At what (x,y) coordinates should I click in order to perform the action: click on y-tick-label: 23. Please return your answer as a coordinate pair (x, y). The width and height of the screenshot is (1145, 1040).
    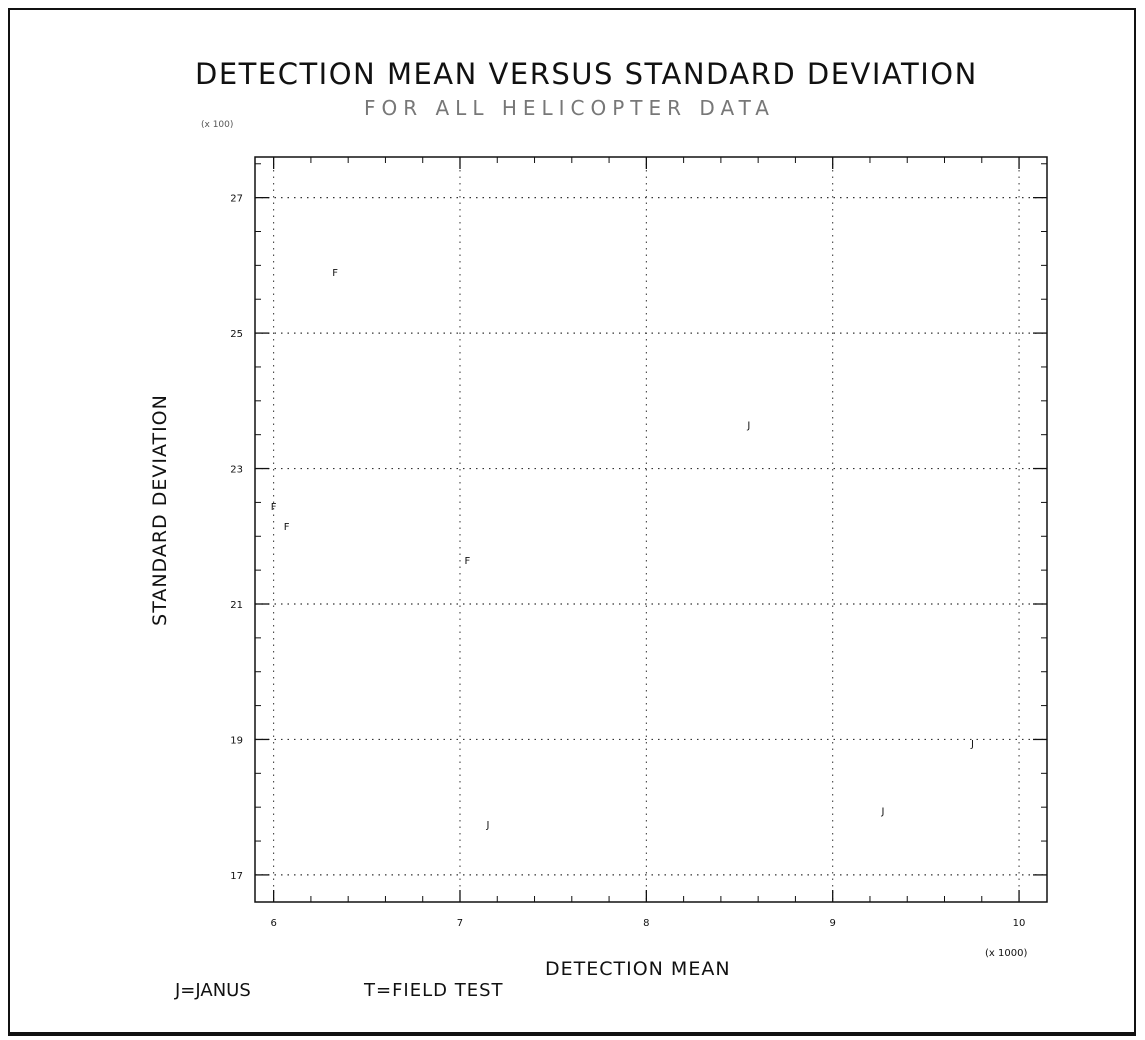
    Looking at the image, I should click on (236, 470).